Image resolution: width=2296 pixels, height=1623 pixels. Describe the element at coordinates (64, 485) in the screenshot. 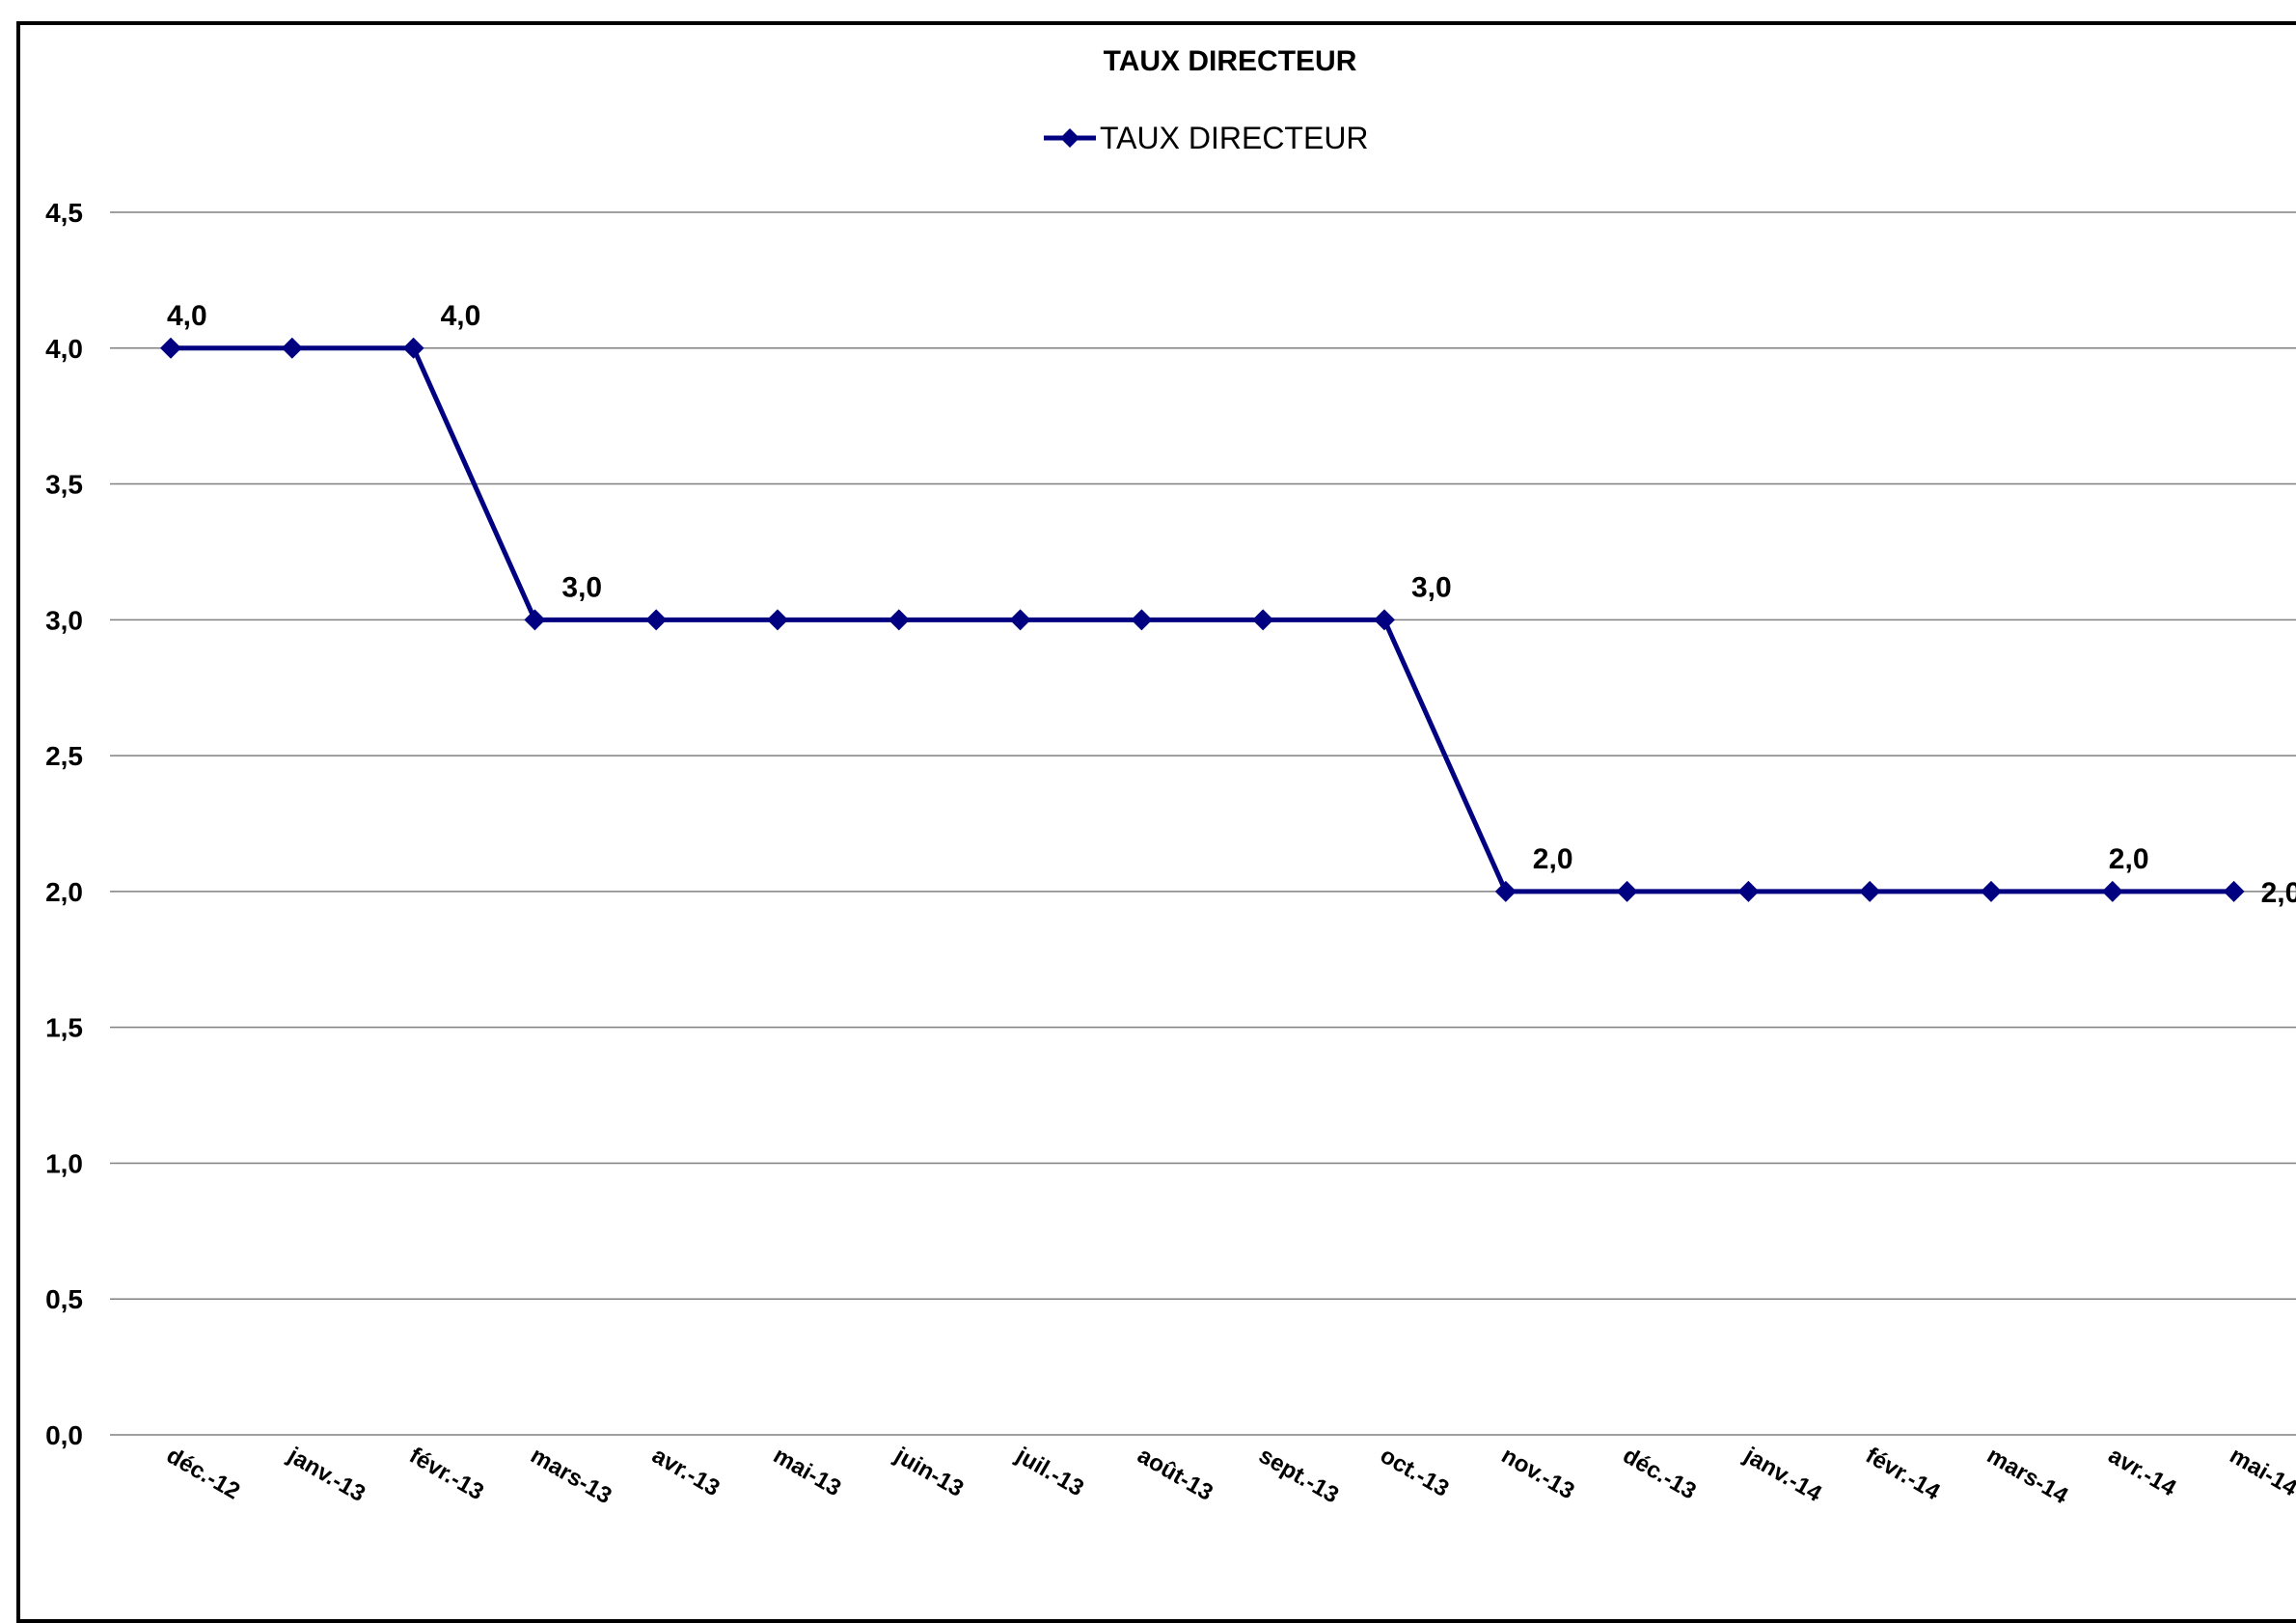

I see `y-tick-label: 3,5` at that location.